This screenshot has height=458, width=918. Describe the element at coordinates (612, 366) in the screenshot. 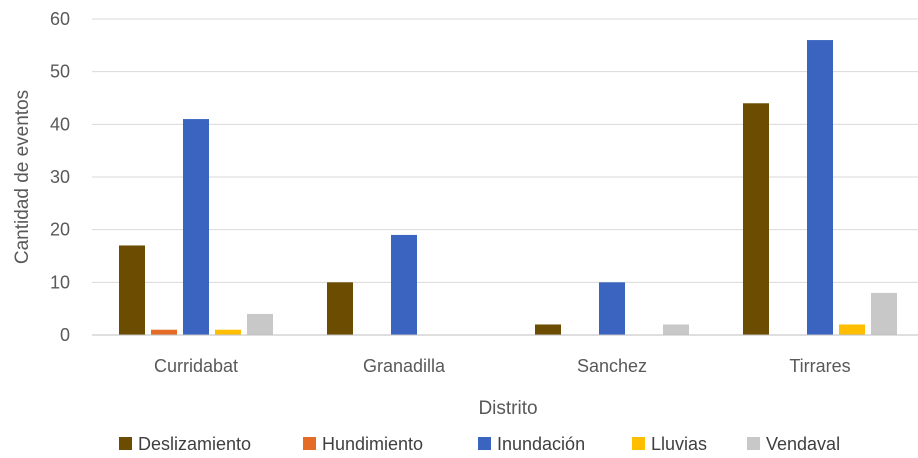

I see `x-tick-label-sanchez: Sanchez` at that location.